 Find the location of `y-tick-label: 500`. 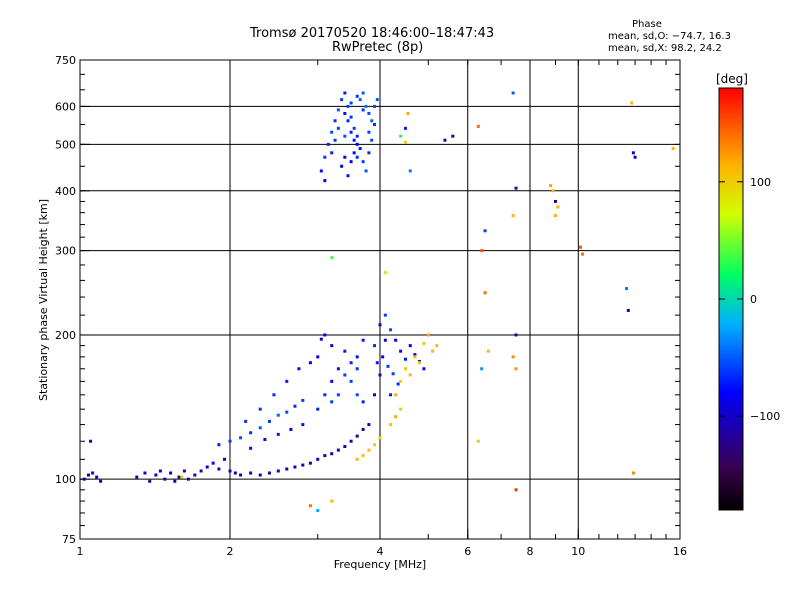

y-tick-label: 500 is located at coordinates (65, 144).